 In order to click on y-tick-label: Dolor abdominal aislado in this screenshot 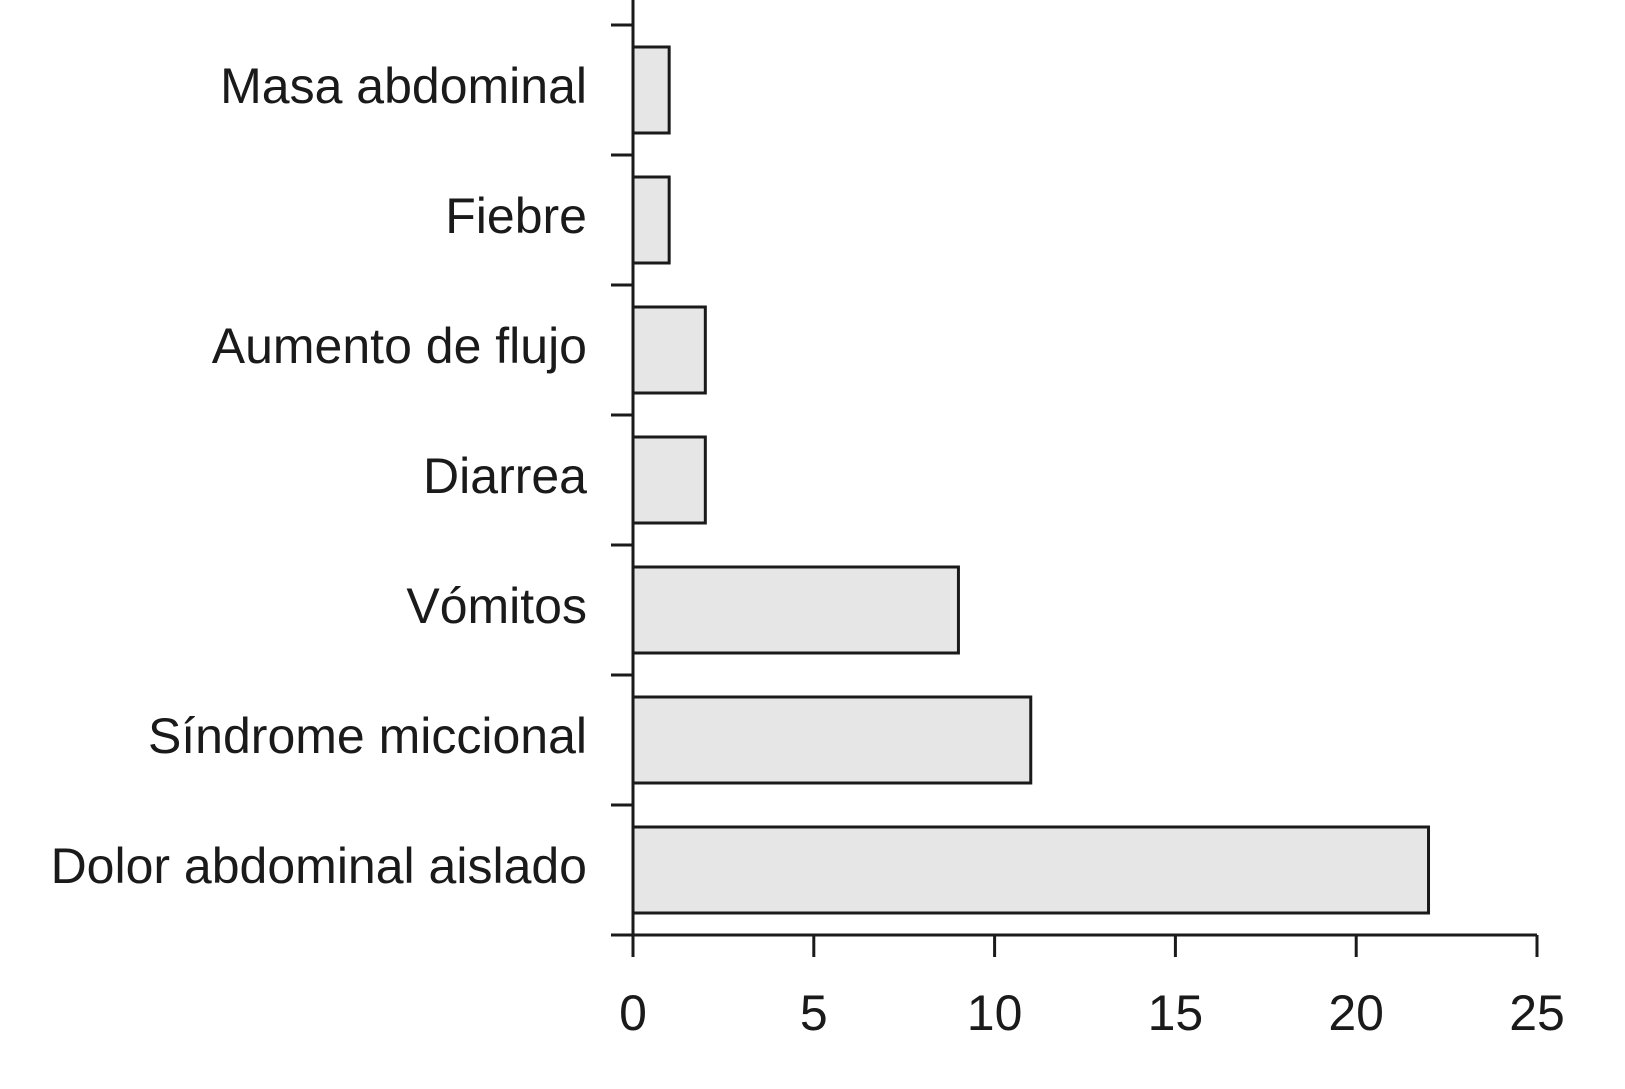, I will do `click(319, 866)`.